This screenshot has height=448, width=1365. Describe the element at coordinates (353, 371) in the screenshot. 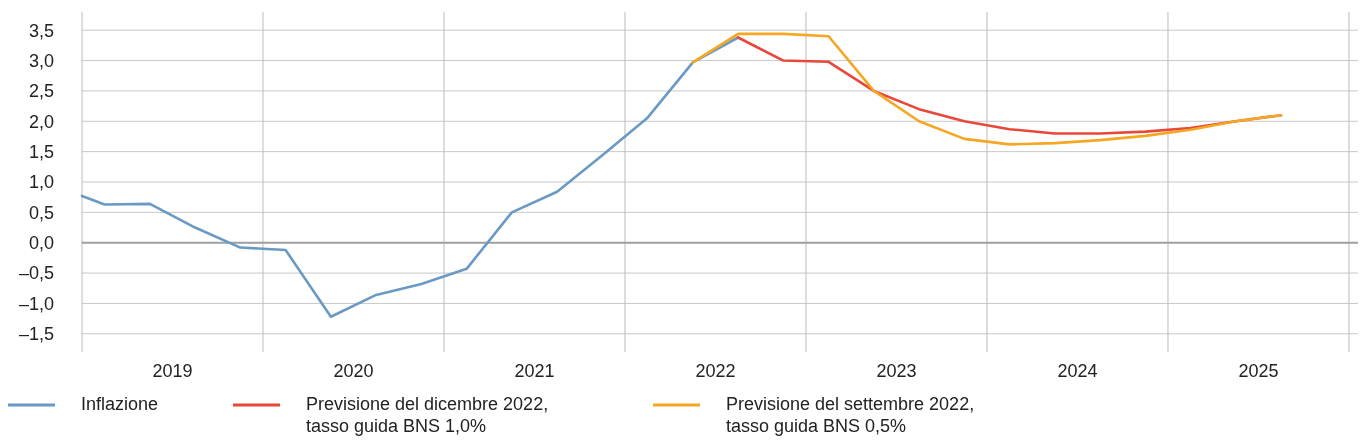

I see `x-tick-label: 2020` at that location.